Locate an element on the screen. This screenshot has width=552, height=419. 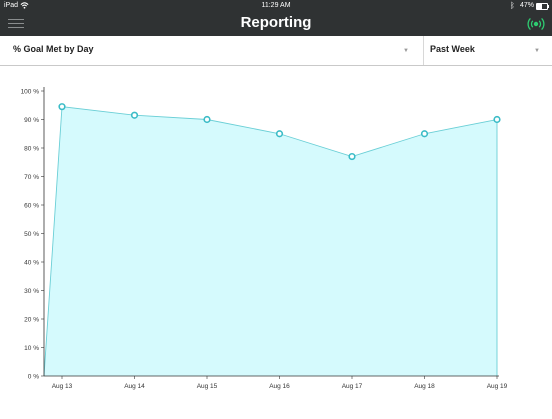
menu-button is located at coordinates (16, 24).